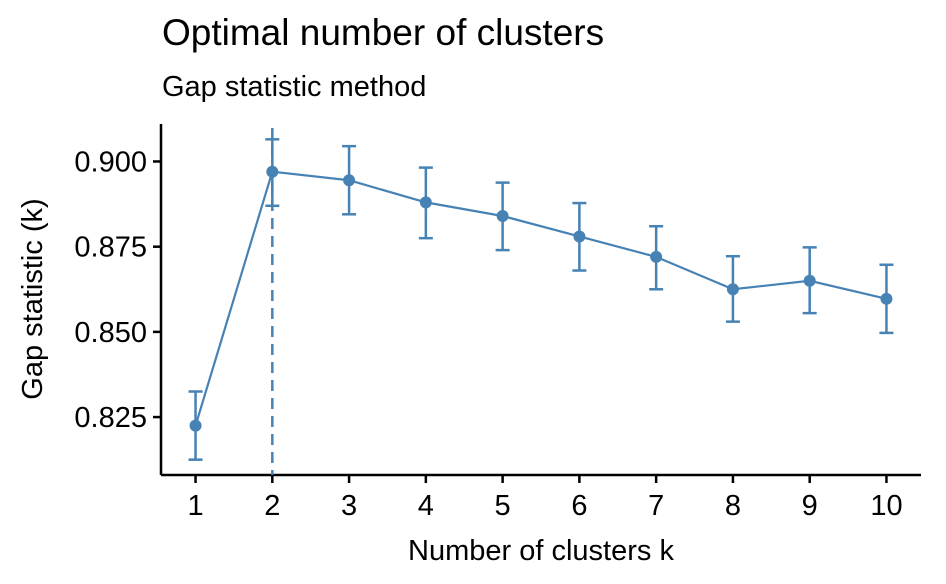 This screenshot has height=584, width=946. What do you see at coordinates (272, 506) in the screenshot?
I see `x-tick-label: 2` at bounding box center [272, 506].